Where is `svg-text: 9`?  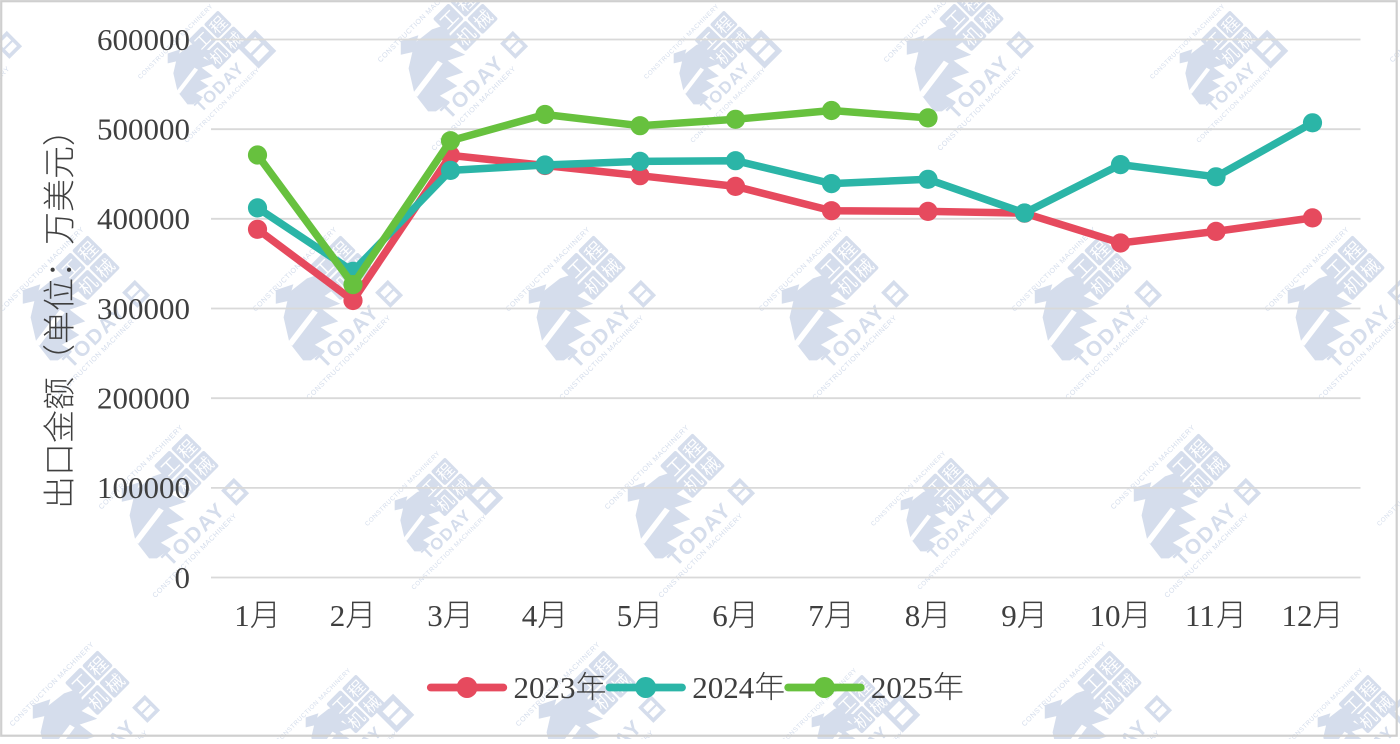
svg-text: 9 is located at coordinates (1009, 615).